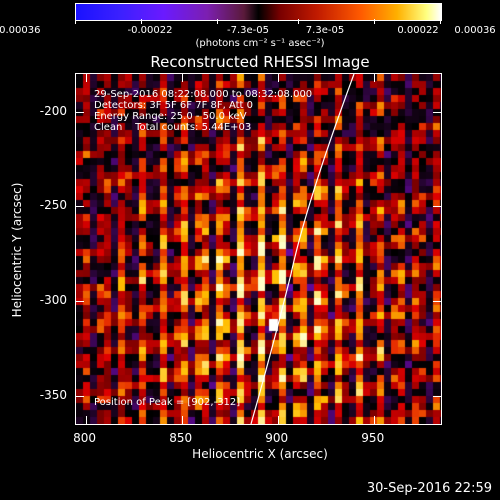 The height and width of the screenshot is (500, 500). What do you see at coordinates (260, 62) in the screenshot?
I see `image-title: Reconstructed RHESSI Image` at bounding box center [260, 62].